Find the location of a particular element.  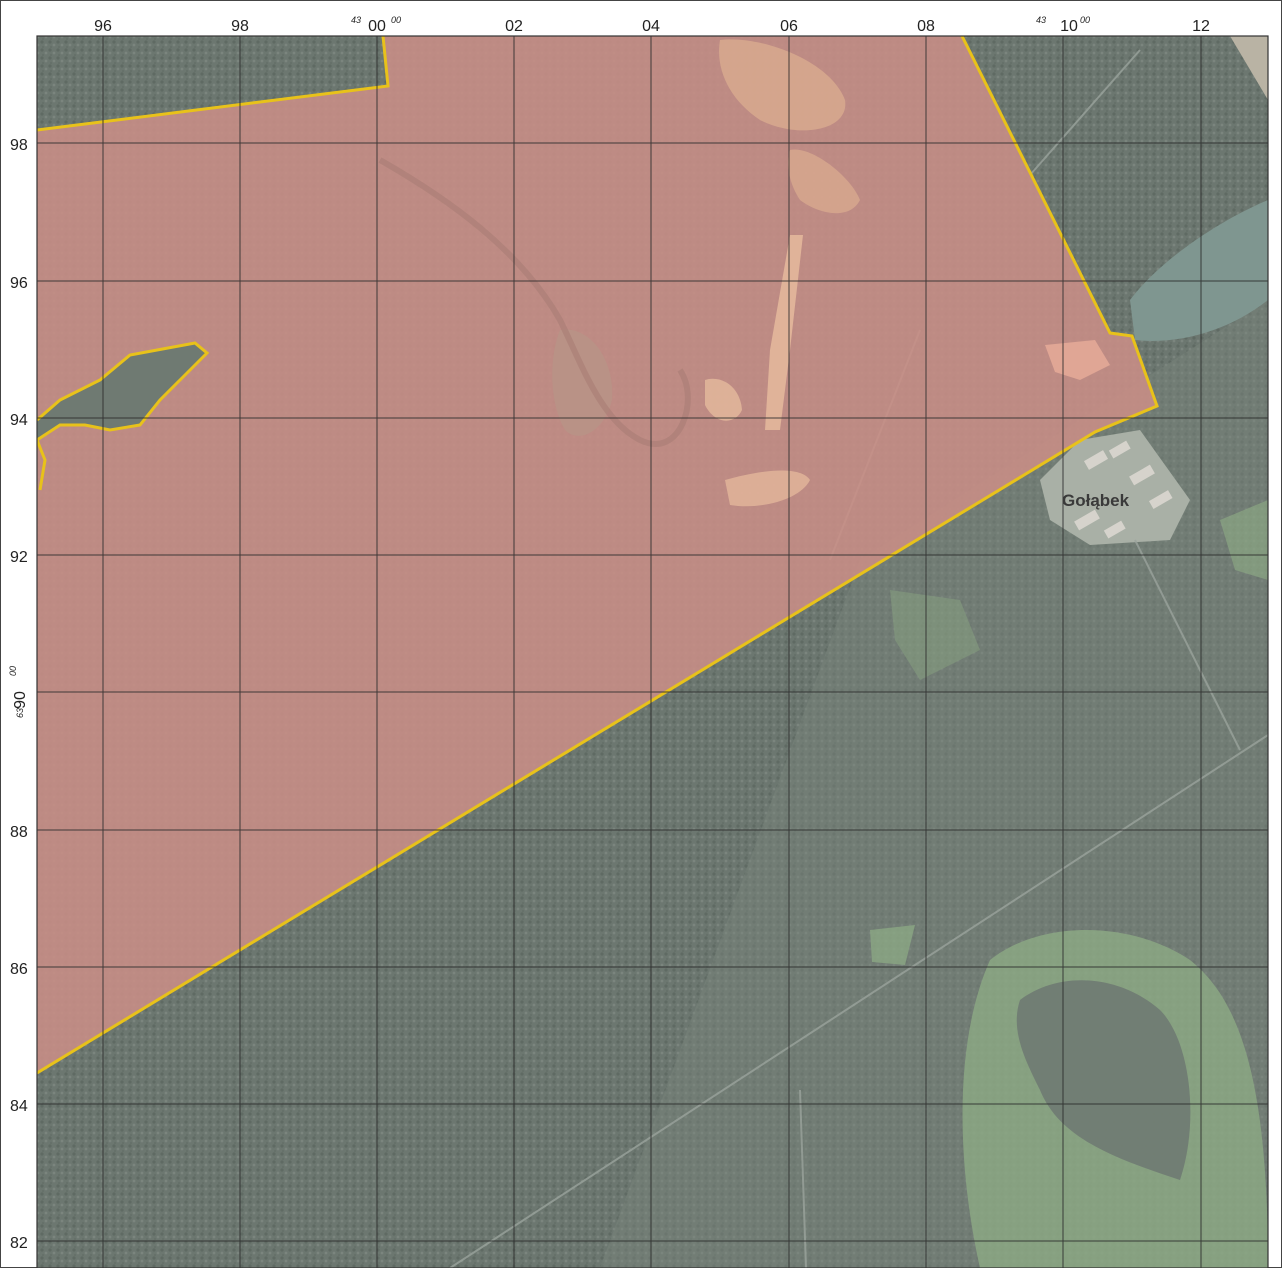

x-tick-label: 98 is located at coordinates (240, 26).